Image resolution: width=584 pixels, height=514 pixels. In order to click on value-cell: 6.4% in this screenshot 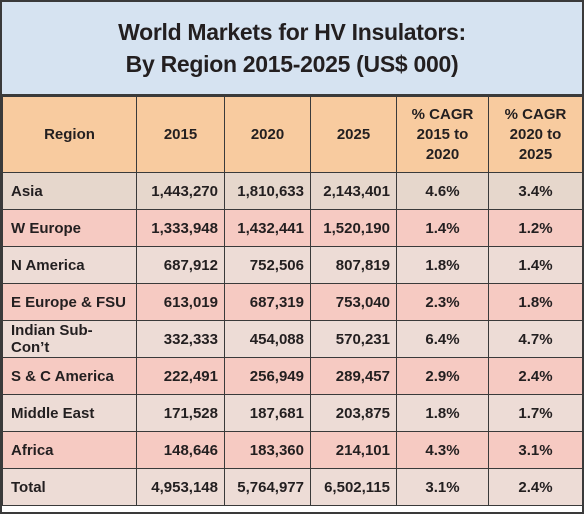, I will do `click(442, 339)`.